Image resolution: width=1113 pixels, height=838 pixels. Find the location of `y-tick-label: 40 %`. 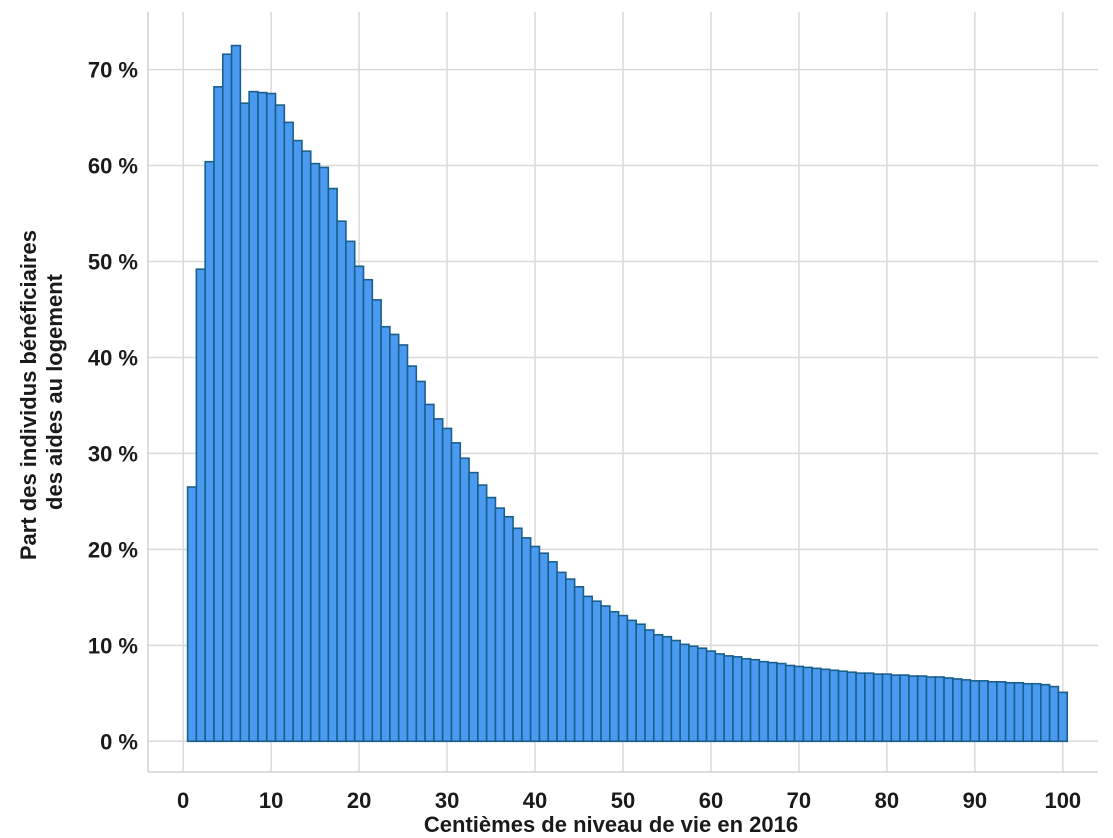

y-tick-label: 40 % is located at coordinates (113, 357).